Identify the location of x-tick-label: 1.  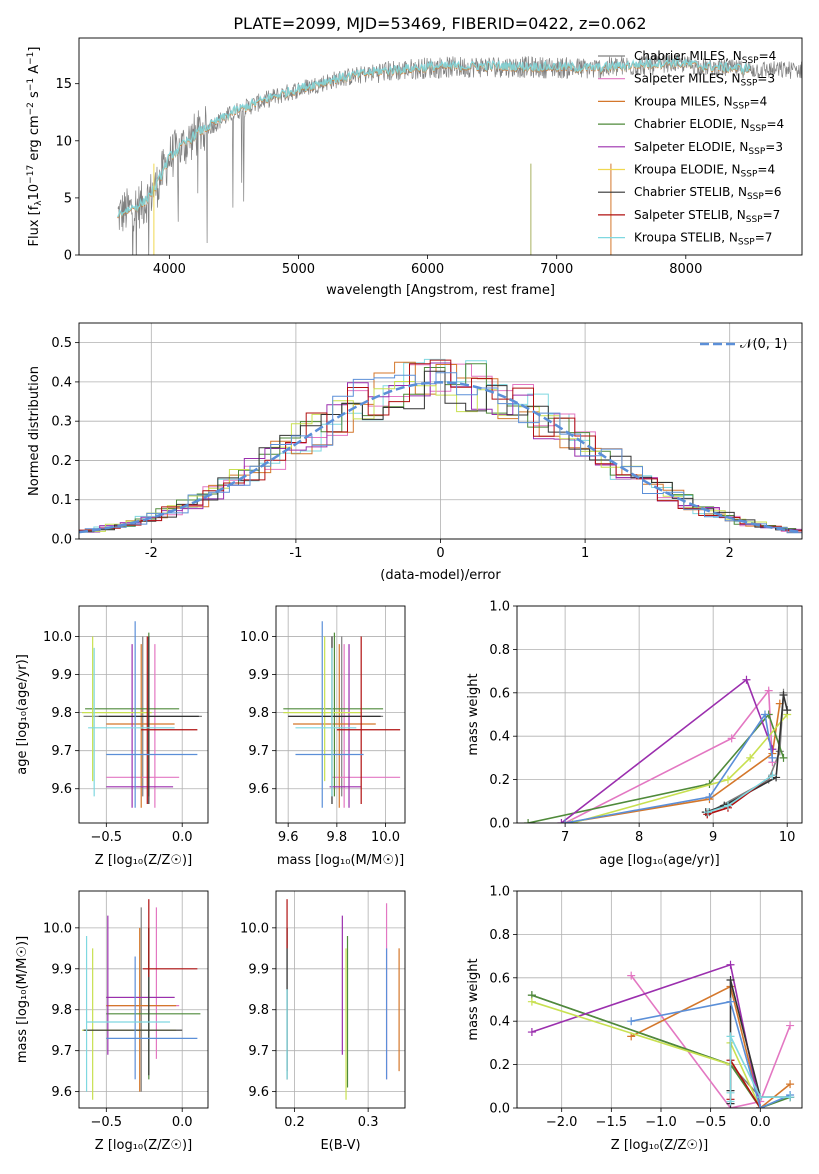
(585, 553).